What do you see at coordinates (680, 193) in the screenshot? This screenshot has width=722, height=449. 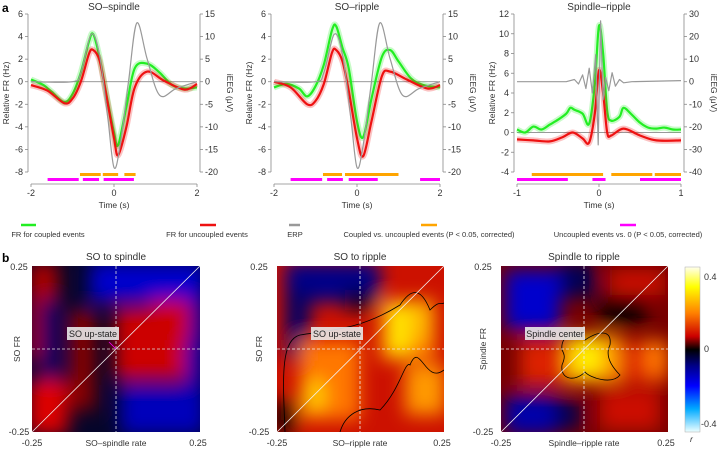 I see `x-tick-label: 1` at bounding box center [680, 193].